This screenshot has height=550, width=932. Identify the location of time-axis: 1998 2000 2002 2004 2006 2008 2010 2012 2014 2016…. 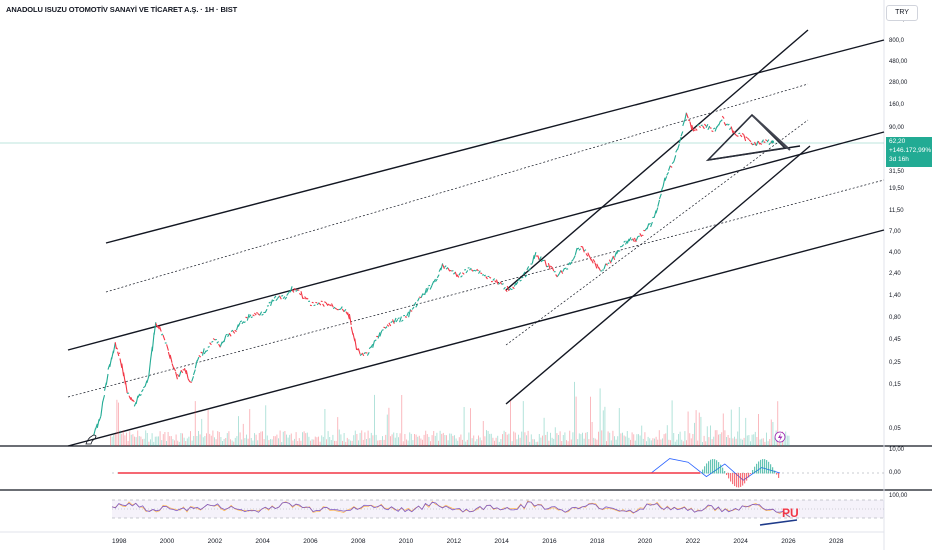
(478, 541).